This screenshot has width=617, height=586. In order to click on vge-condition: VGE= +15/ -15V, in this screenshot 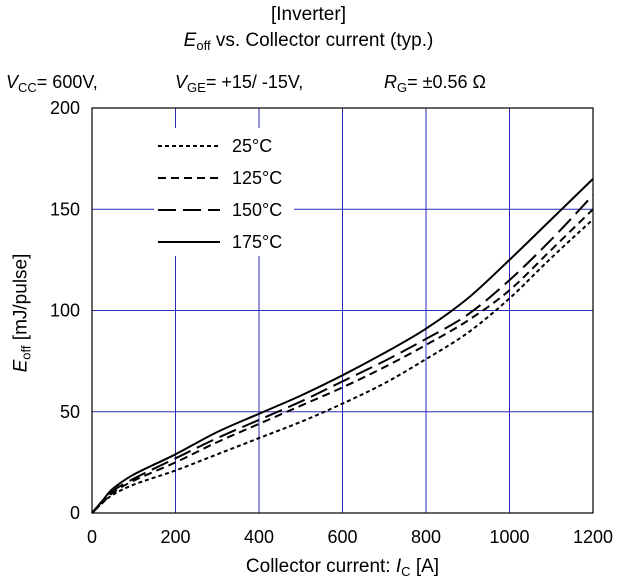, I will do `click(239, 83)`.